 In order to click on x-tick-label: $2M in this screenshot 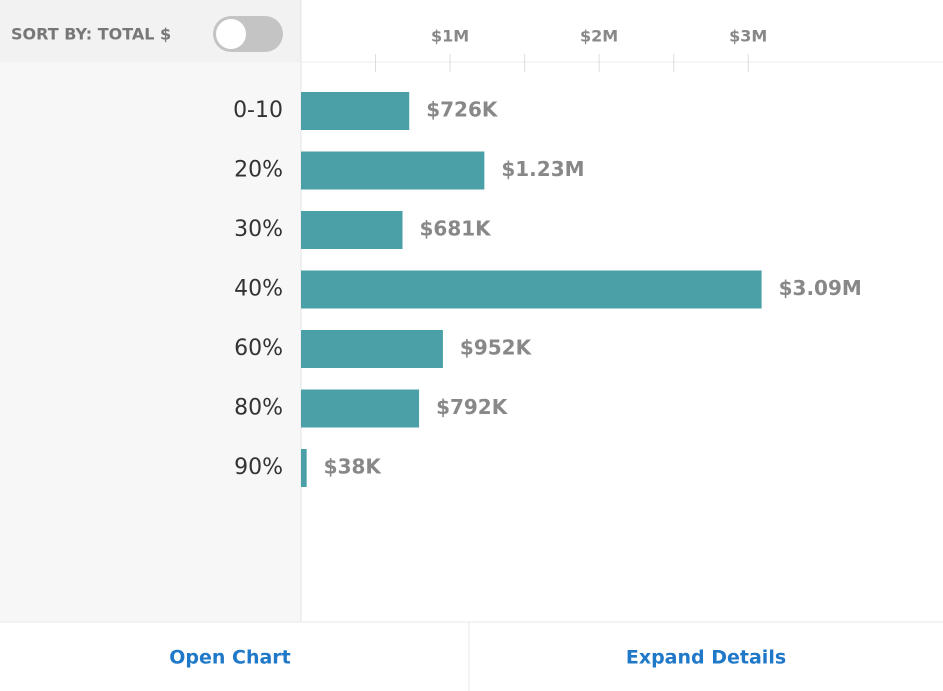, I will do `click(599, 36)`.